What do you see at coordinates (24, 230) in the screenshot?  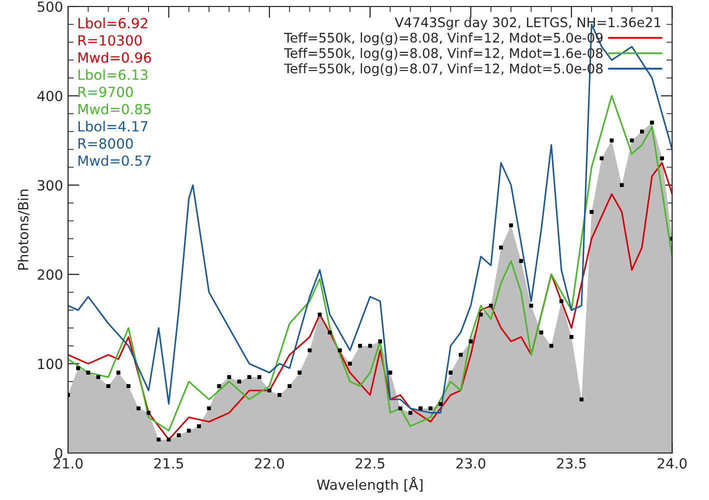 I see `y-axis-title: Photons/Bin` at bounding box center [24, 230].